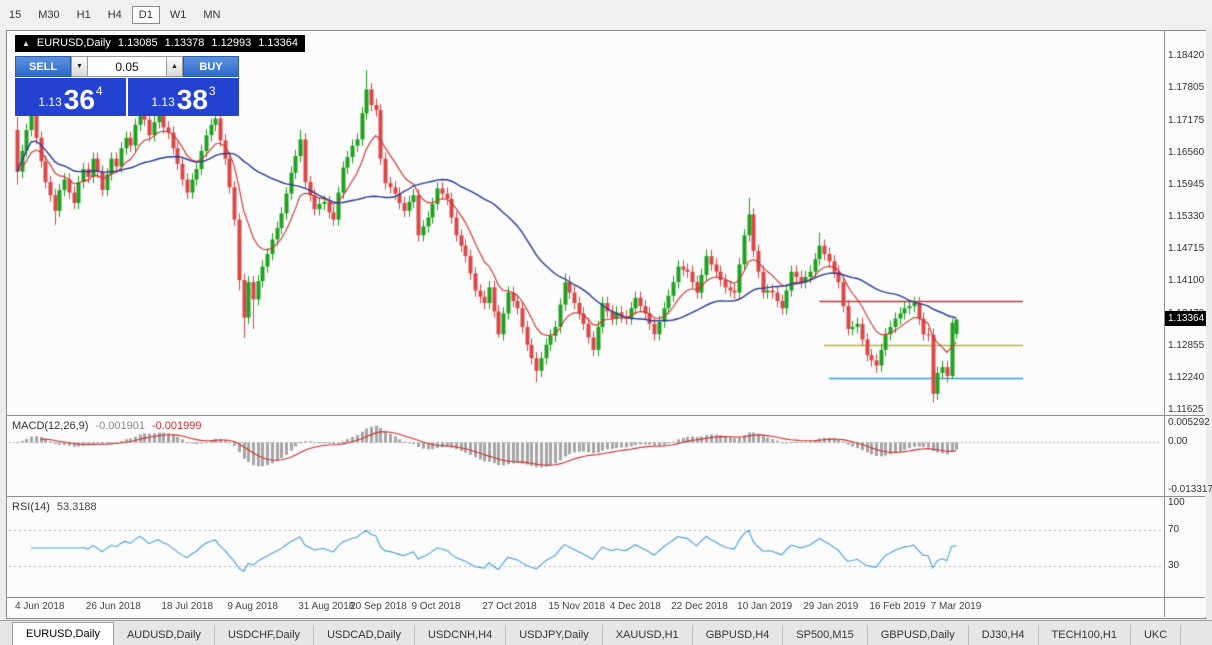  Describe the element at coordinates (127, 97) in the screenshot. I see `trade-prices-row: 1.13 36 4 1.13 38 3` at that location.